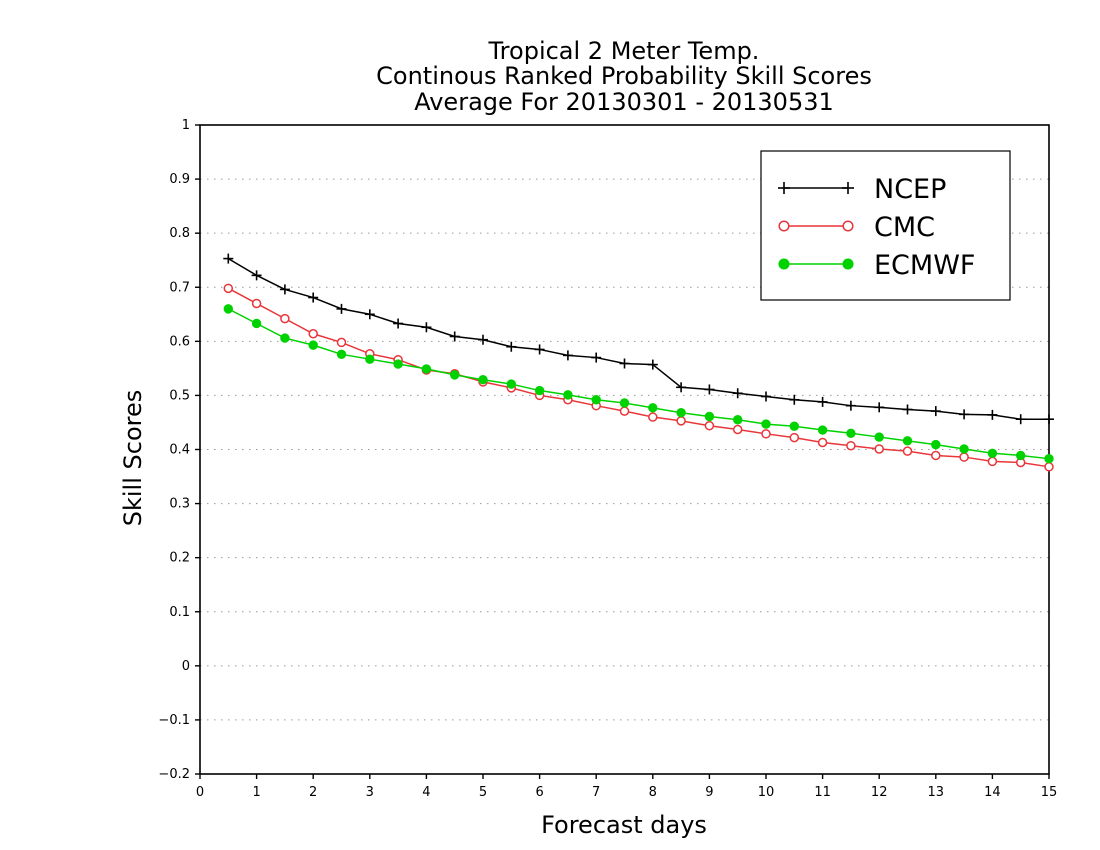 Image resolution: width=1100 pixels, height=850 pixels. I want to click on y-tick-label: 0.5, so click(179, 395).